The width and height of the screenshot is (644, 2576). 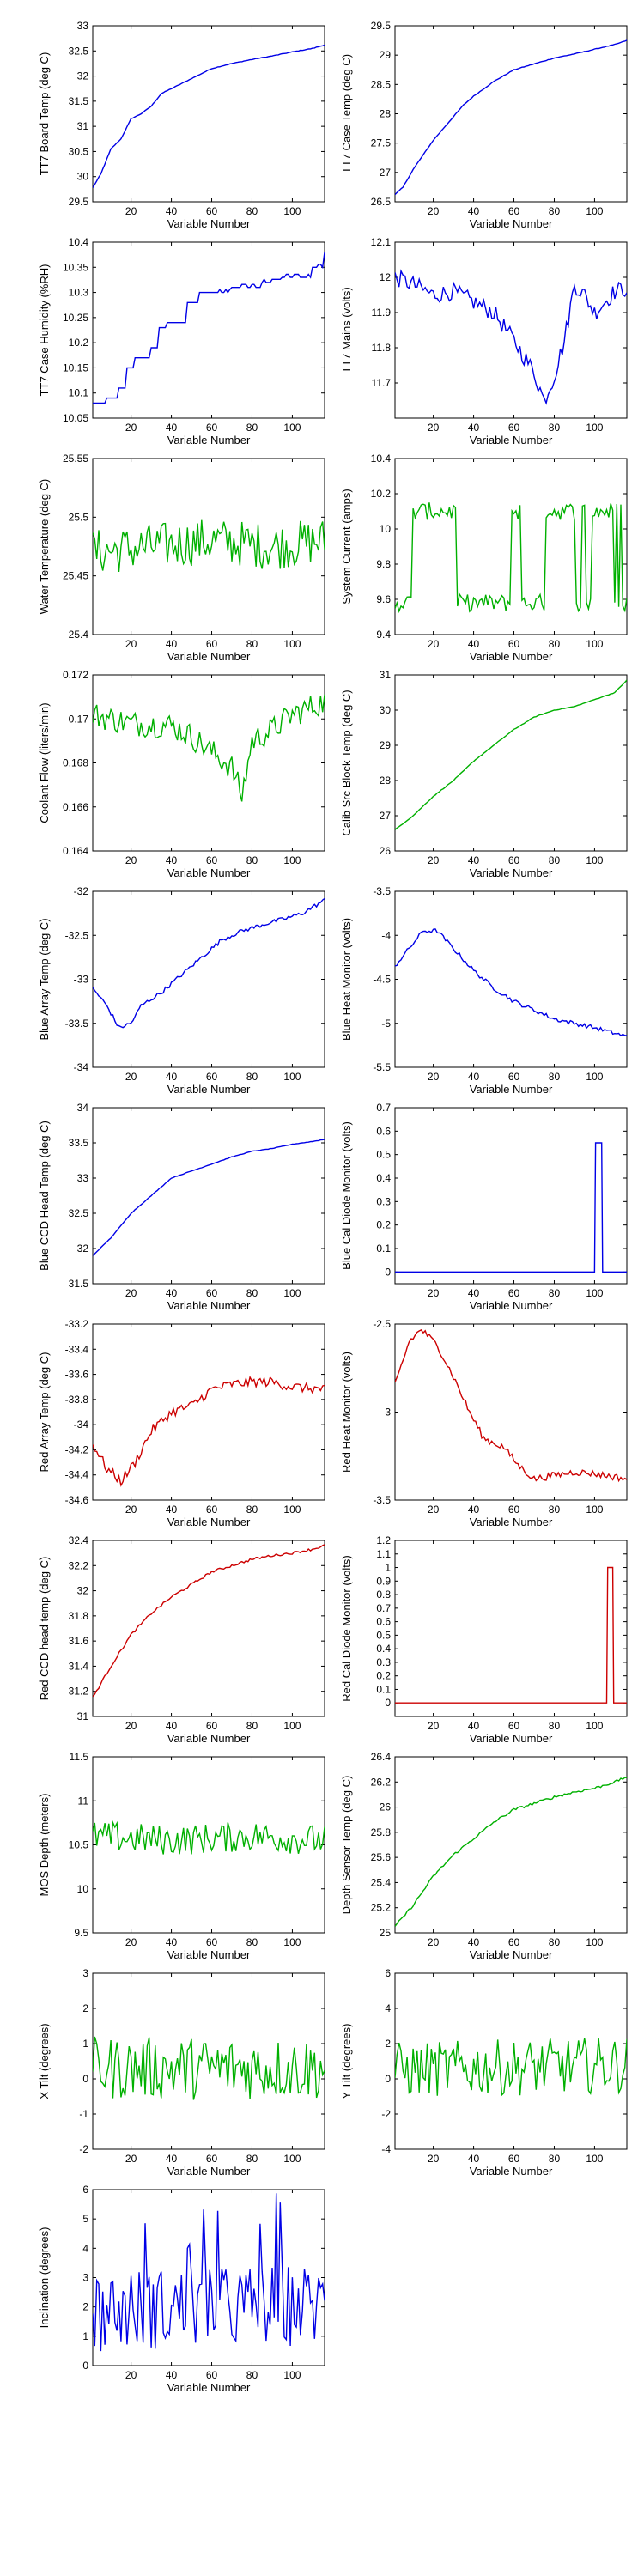 I want to click on y-tick-label: 12.1, so click(x=381, y=242).